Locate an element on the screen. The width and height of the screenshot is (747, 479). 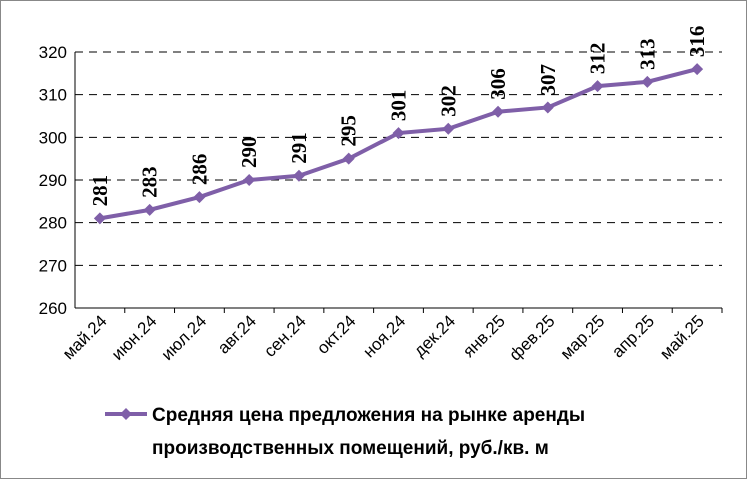
data-label: 313 is located at coordinates (647, 54).